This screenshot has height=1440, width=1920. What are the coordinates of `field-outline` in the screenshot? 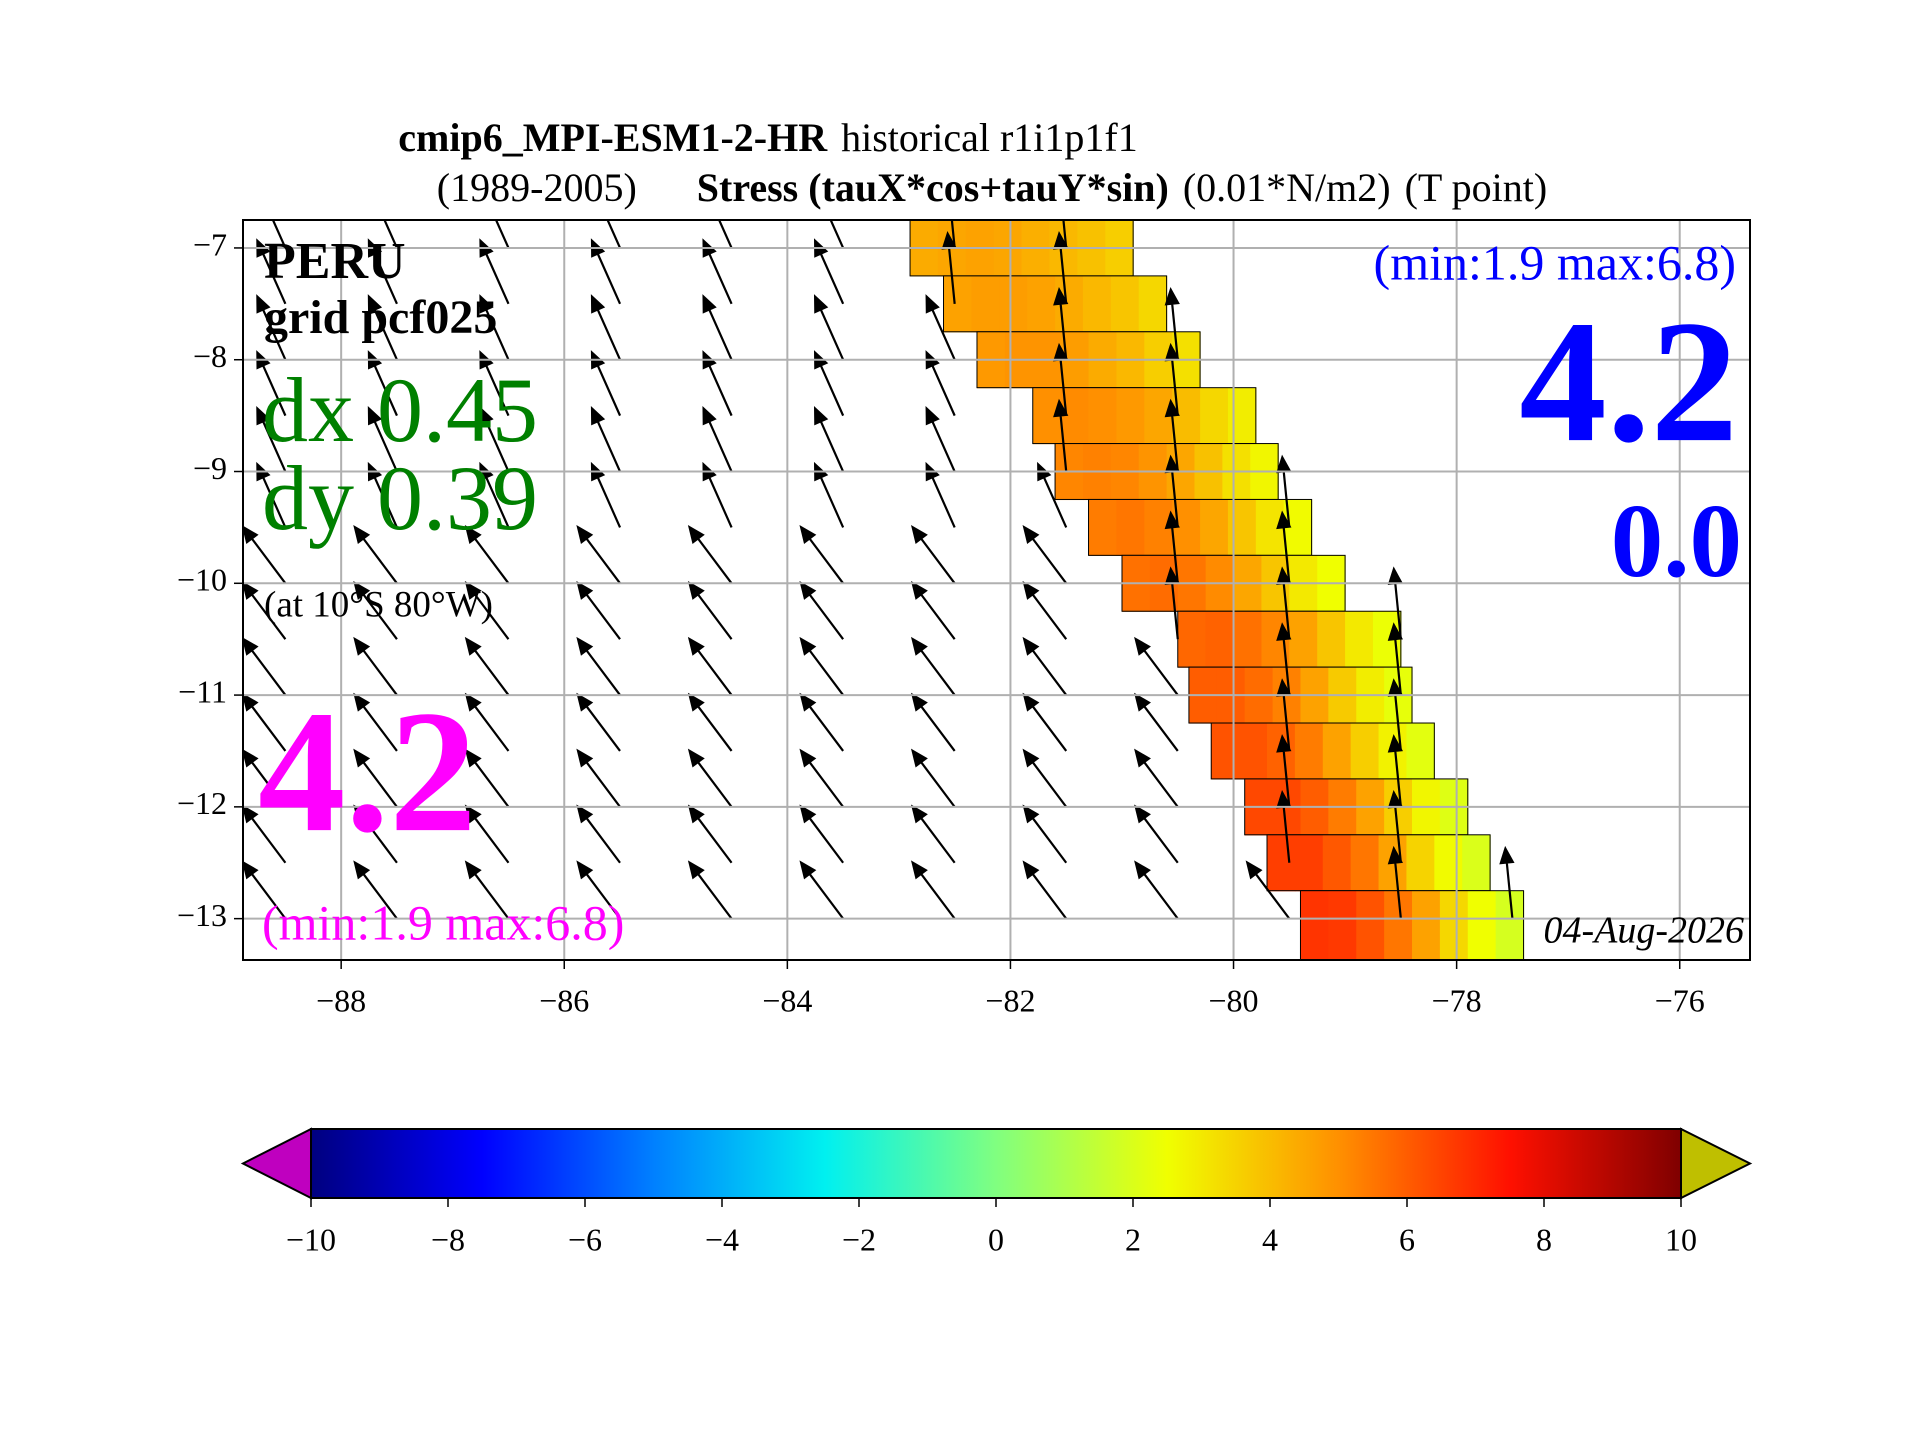 It's located at (1412, 925).